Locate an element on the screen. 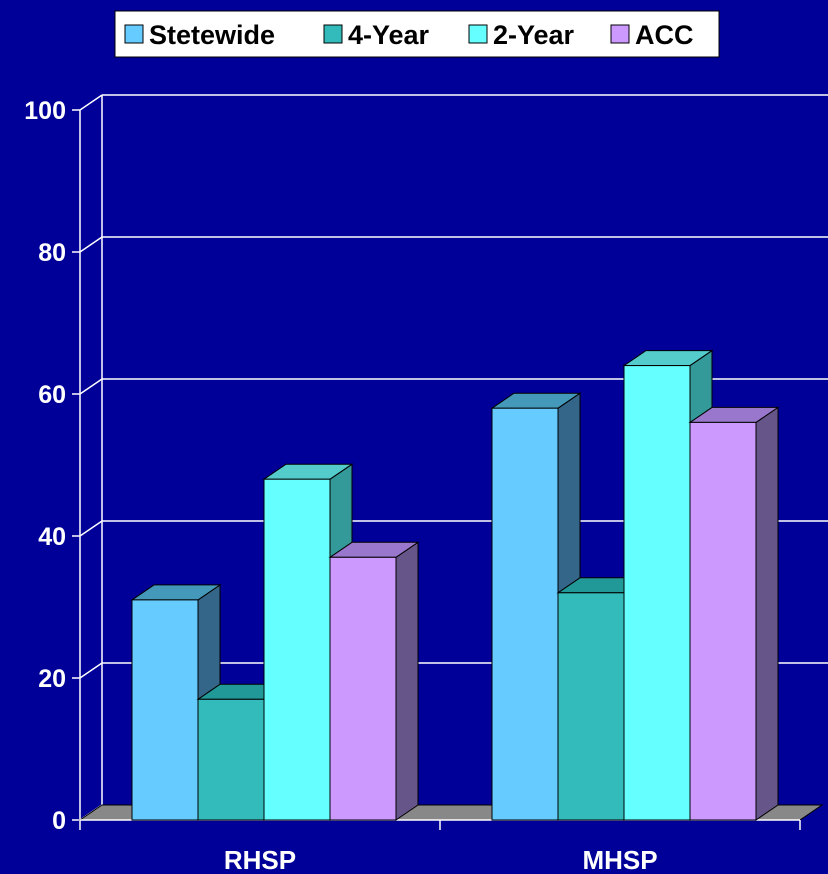  legend-item: 2-Year is located at coordinates (521, 35).